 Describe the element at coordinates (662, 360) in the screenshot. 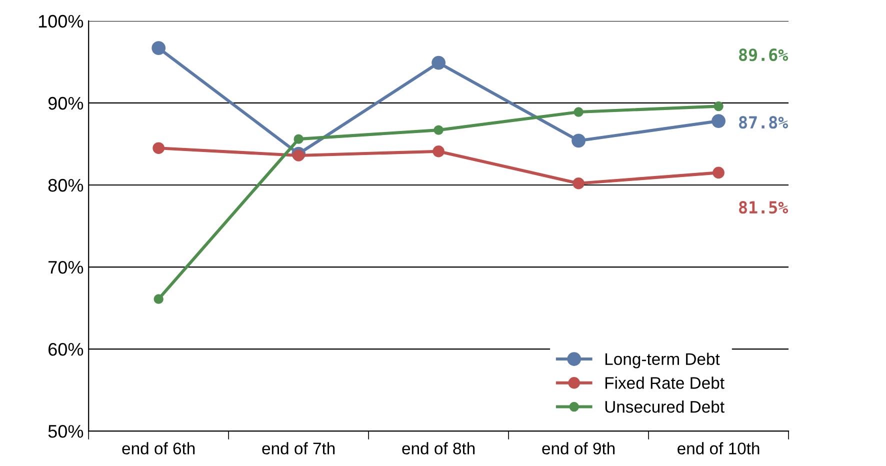

I see `legend-label: Long-term Debt` at that location.